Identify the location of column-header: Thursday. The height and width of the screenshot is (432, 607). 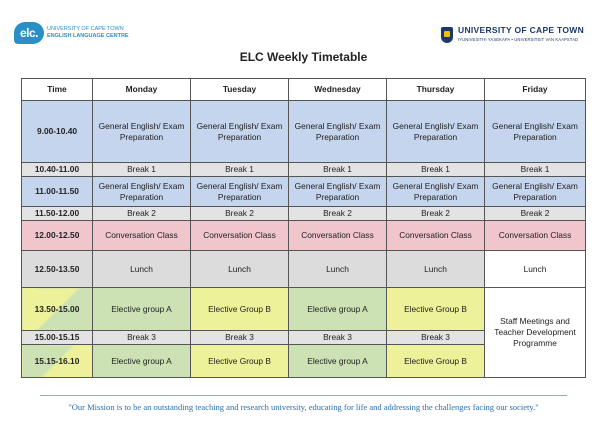
(435, 89).